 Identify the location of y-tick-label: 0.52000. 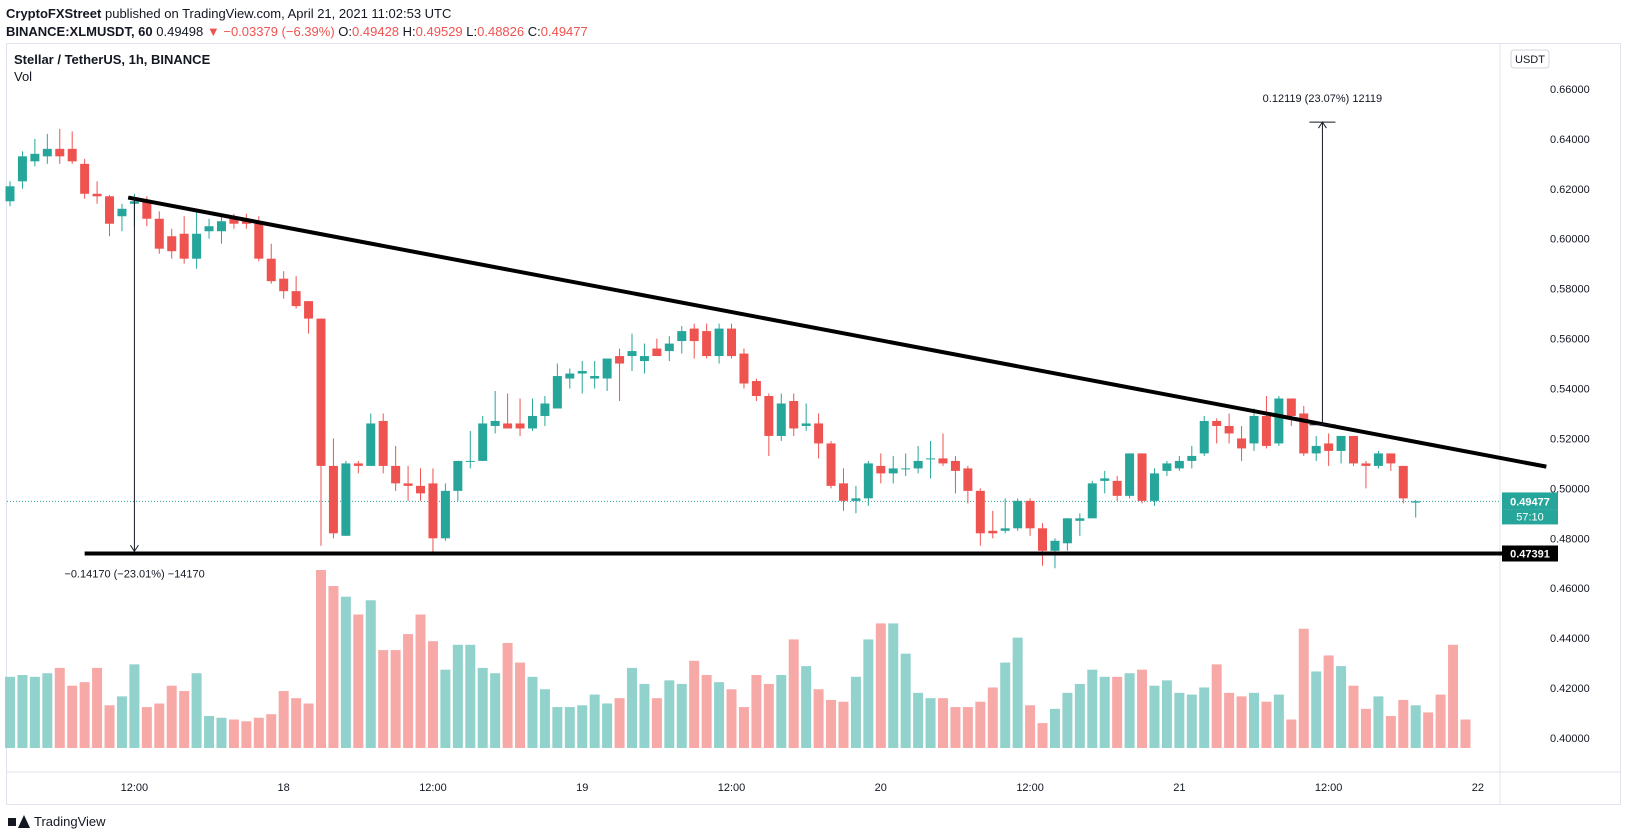
(1570, 439).